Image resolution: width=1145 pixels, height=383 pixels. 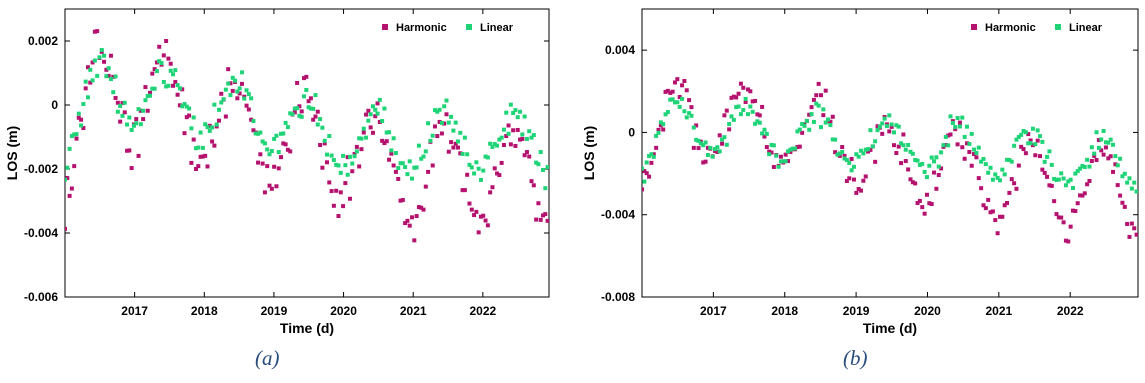 I want to click on x-tick-label: 2022, so click(x=482, y=311).